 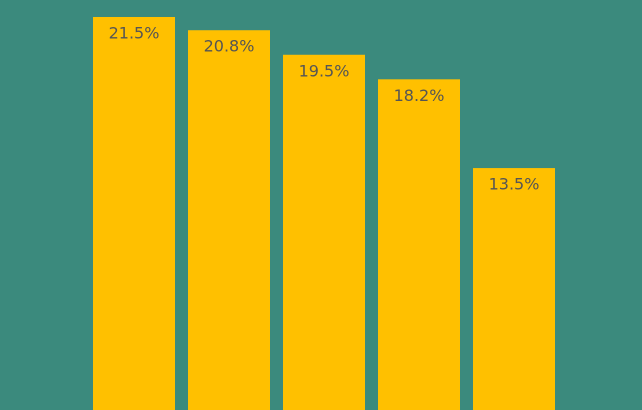 I want to click on value-label: 13.5%, so click(x=514, y=184).